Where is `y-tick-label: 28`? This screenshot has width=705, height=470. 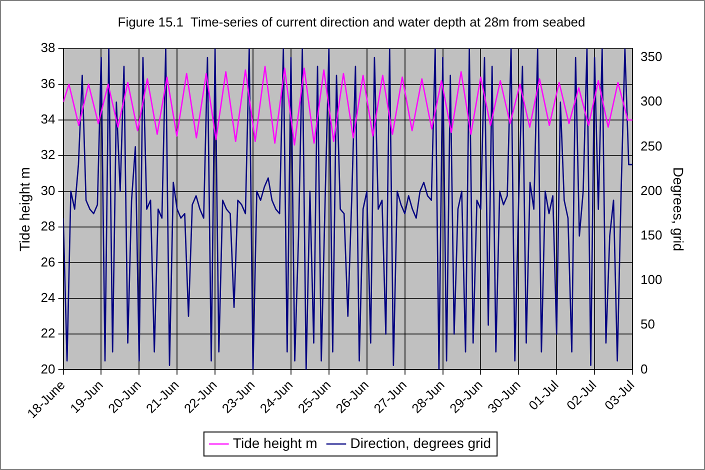
y-tick-label: 28 is located at coordinates (48, 226).